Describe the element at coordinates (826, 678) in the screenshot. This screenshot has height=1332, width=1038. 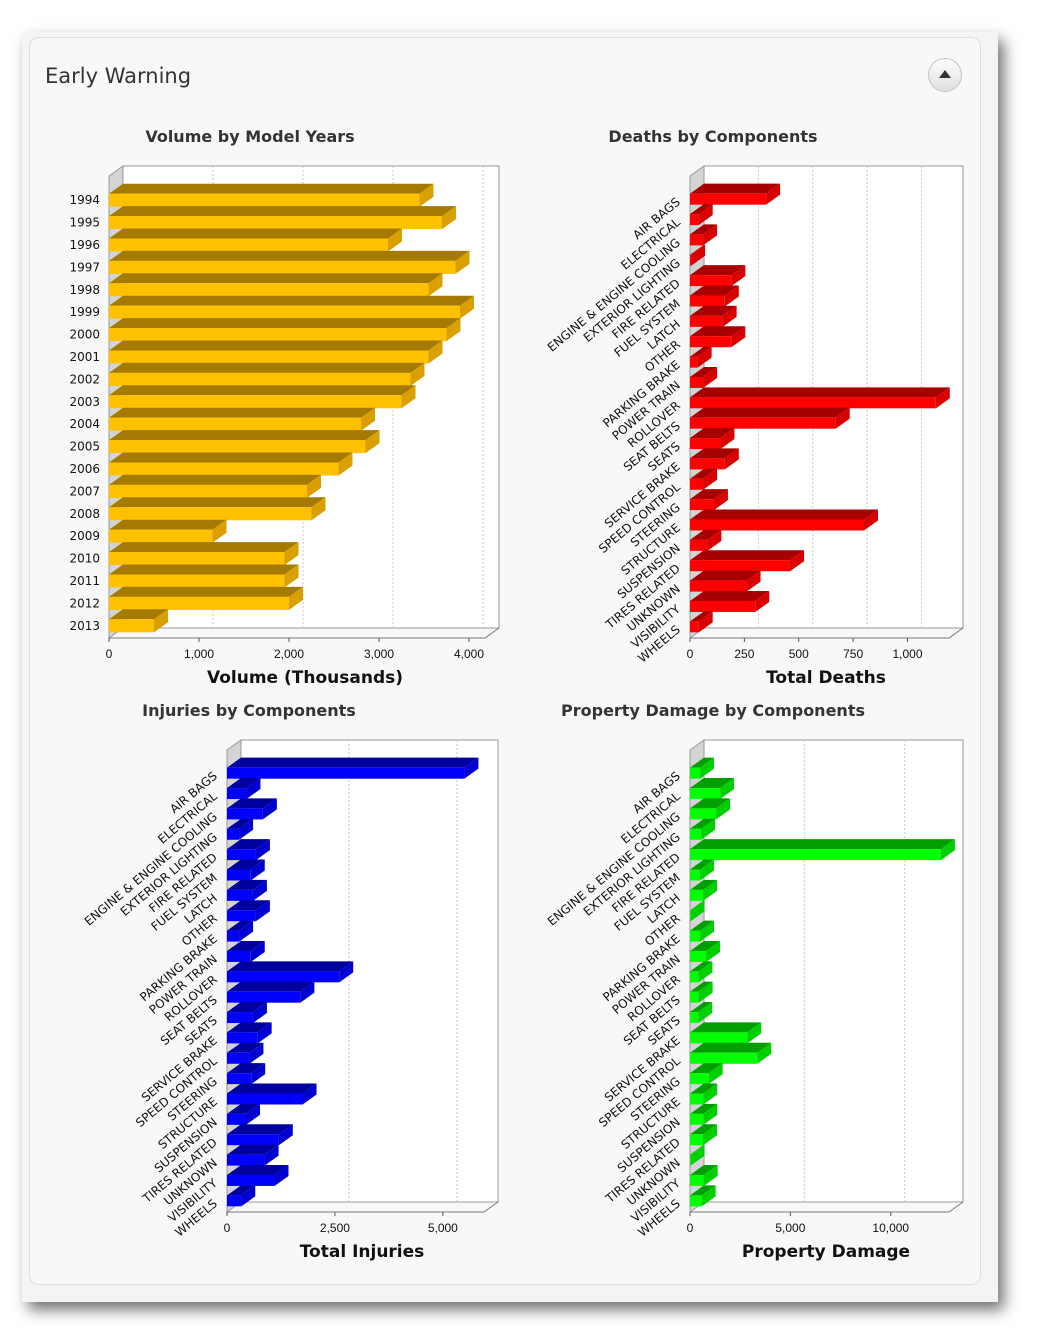
I see `x-axis-title: Total Deaths` at that location.